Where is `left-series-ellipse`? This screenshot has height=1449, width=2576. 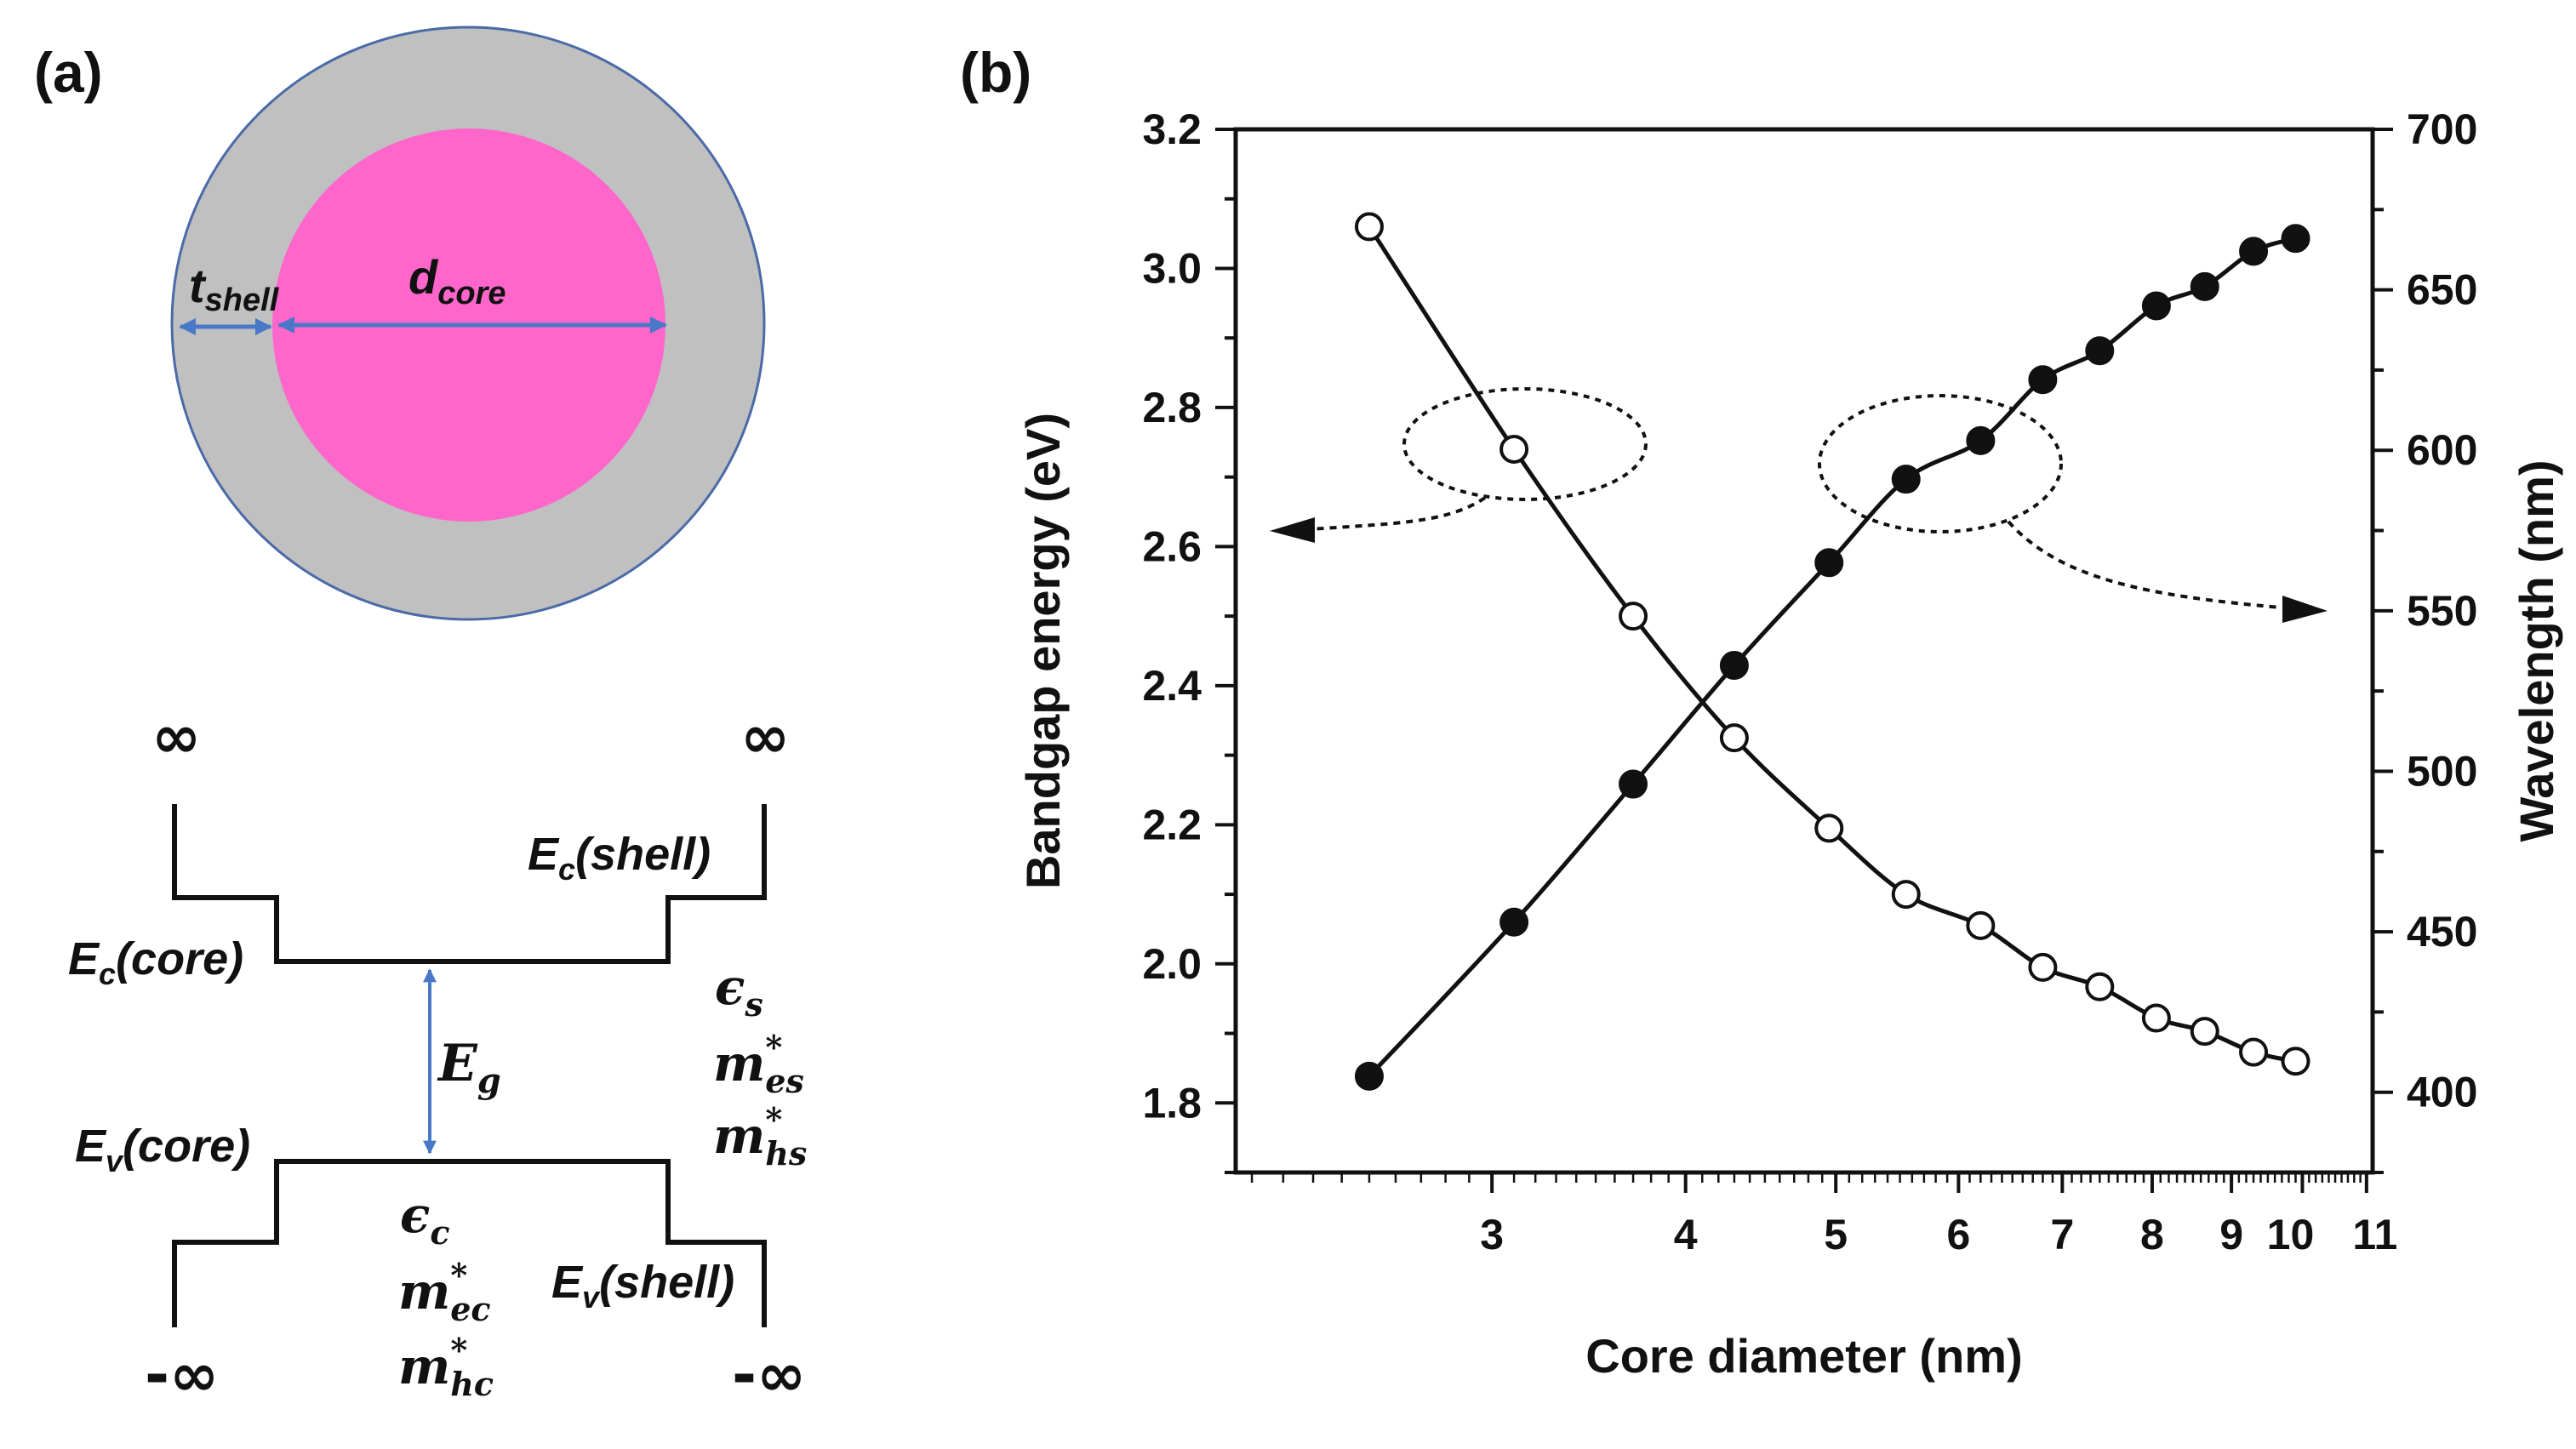
left-series-ellipse is located at coordinates (1525, 444).